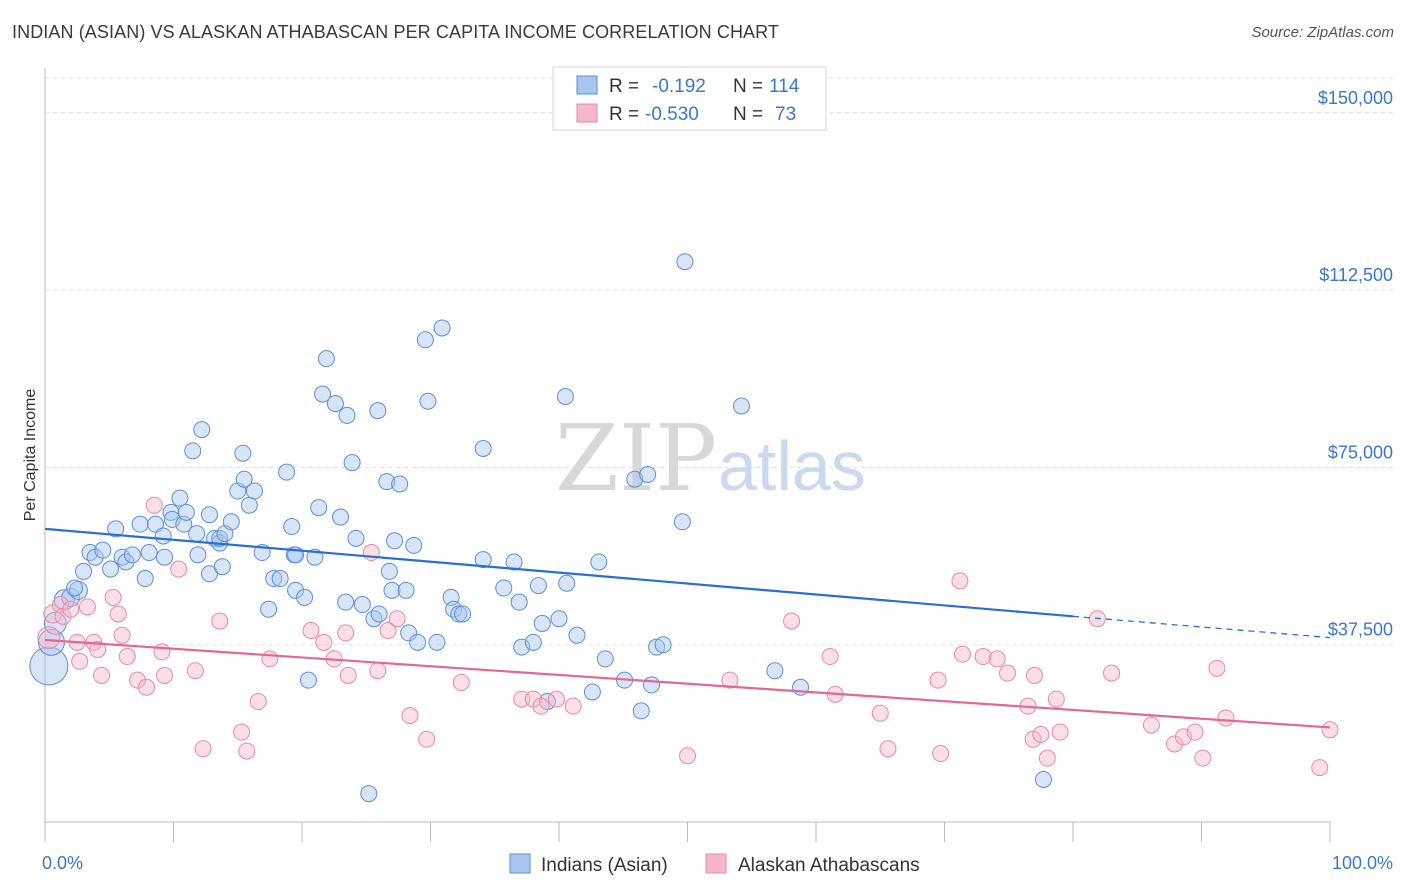 Image resolution: width=1406 pixels, height=892 pixels. I want to click on y-tick-label: $75,000, so click(1360, 452).